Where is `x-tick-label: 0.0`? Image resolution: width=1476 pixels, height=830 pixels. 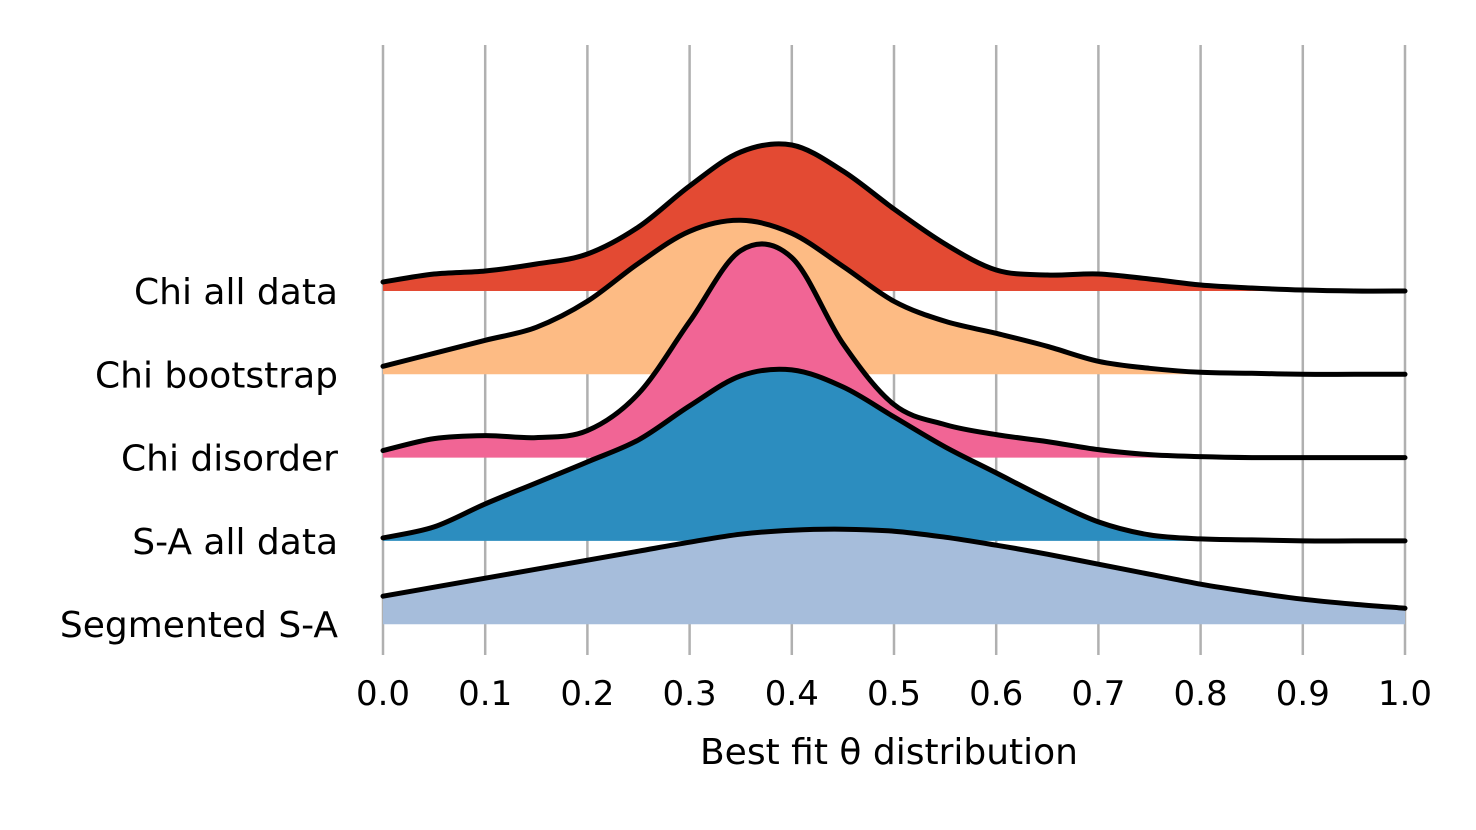 x-tick-label: 0.0 is located at coordinates (383, 694).